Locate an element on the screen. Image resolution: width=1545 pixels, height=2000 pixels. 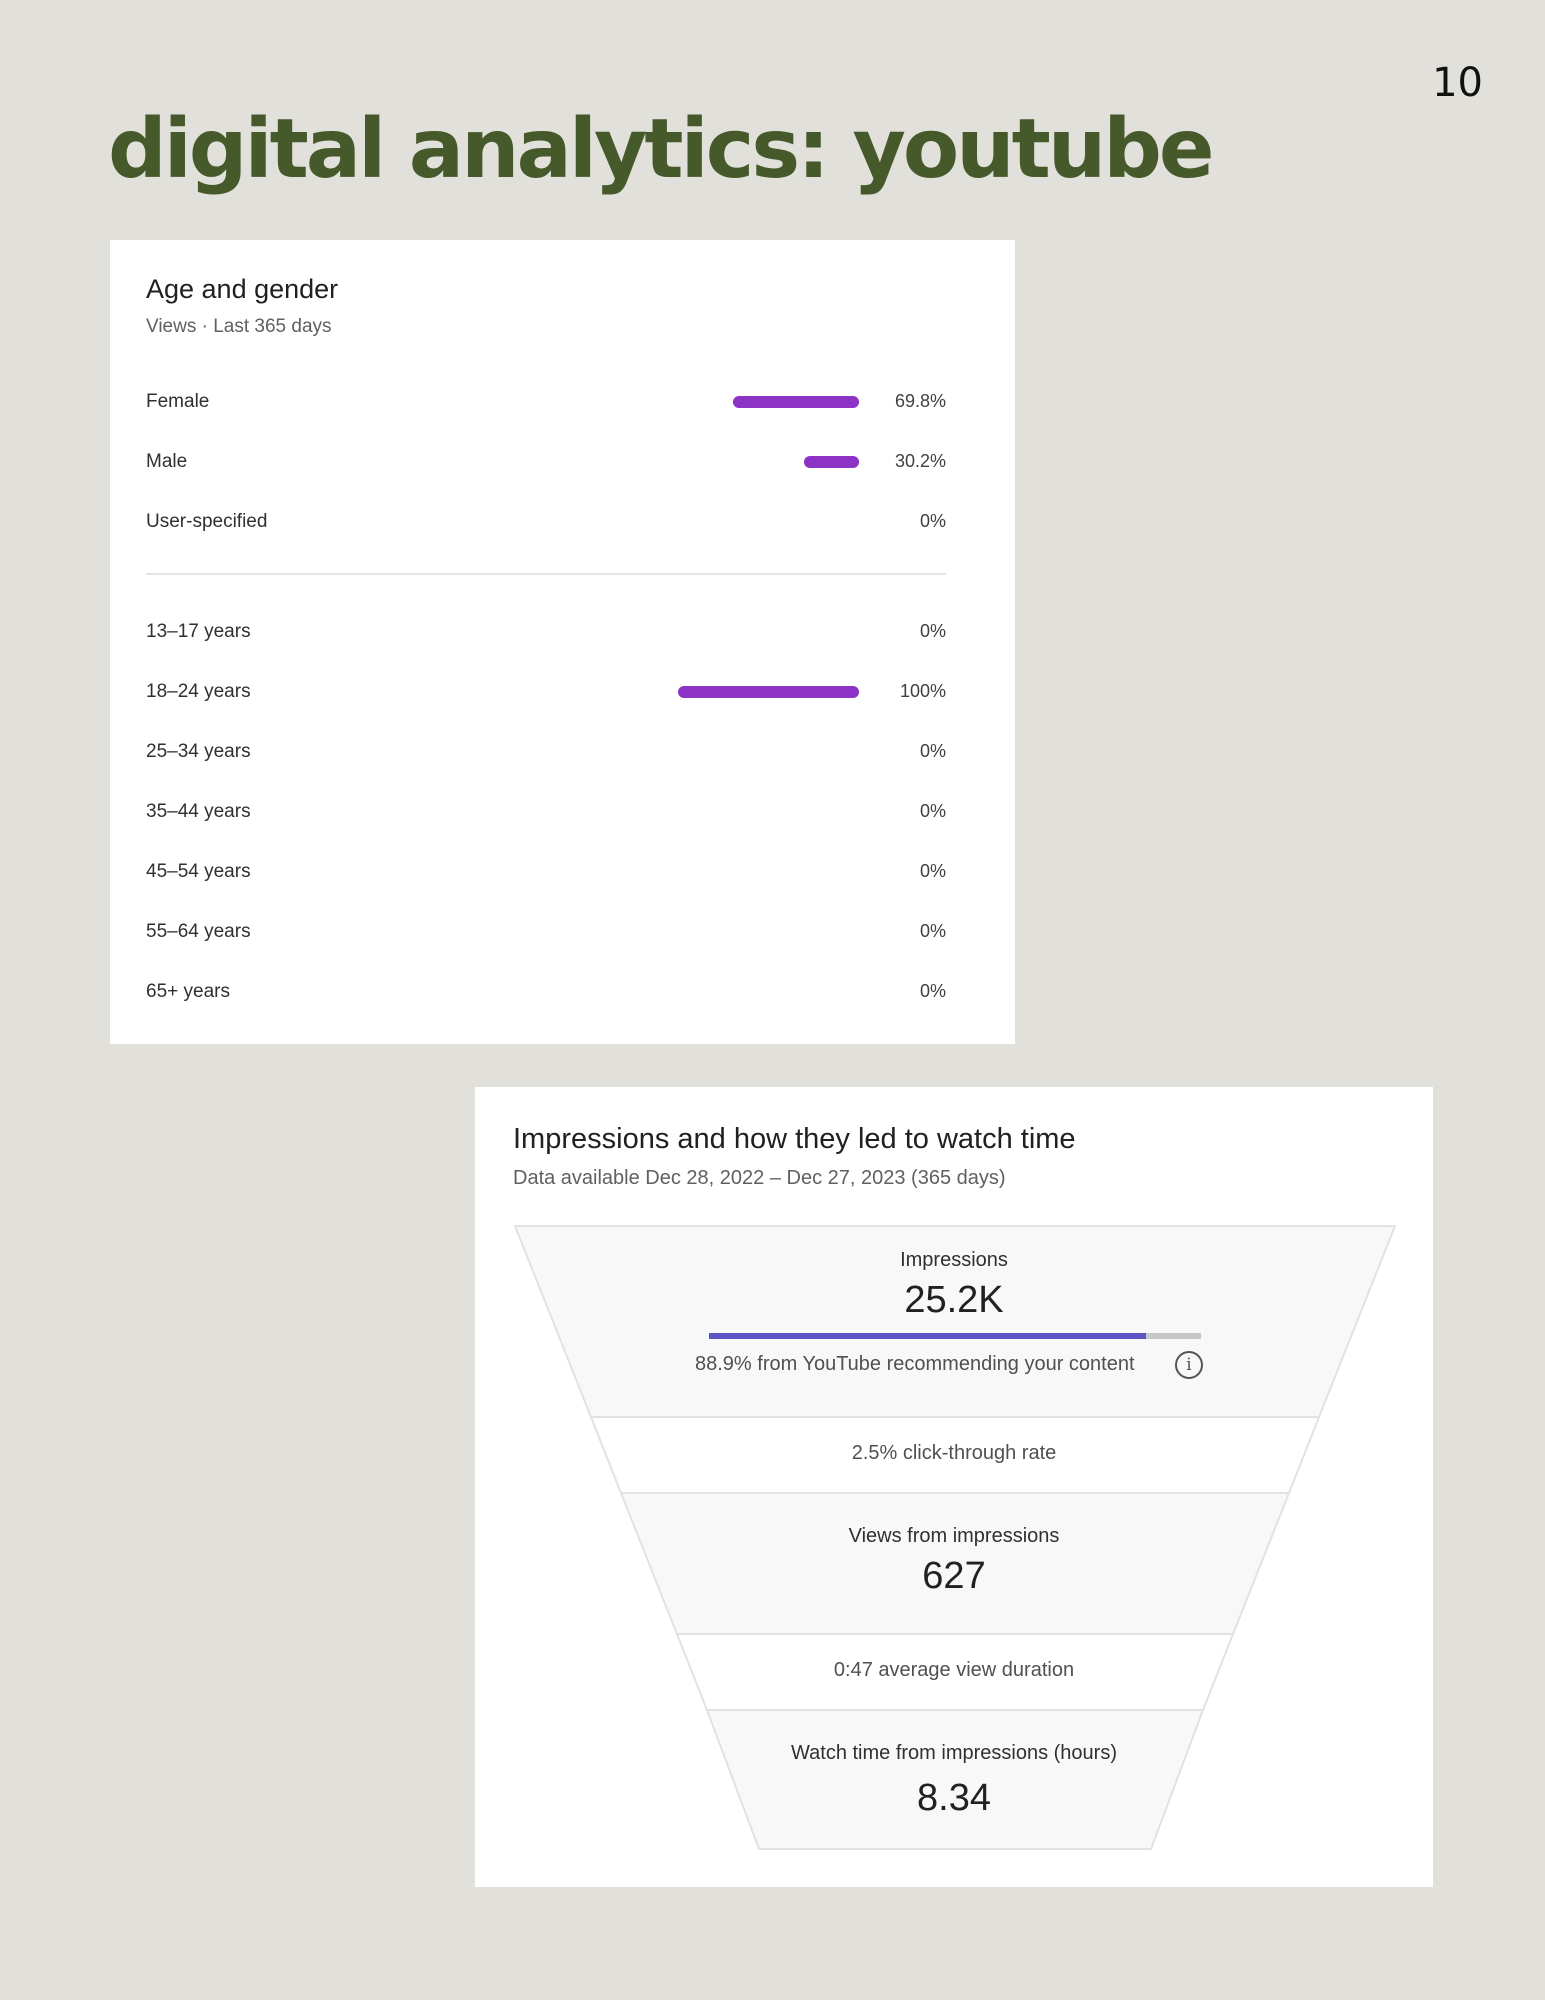
age-row-13-17: 13–17 years 0% is located at coordinates (546, 632).